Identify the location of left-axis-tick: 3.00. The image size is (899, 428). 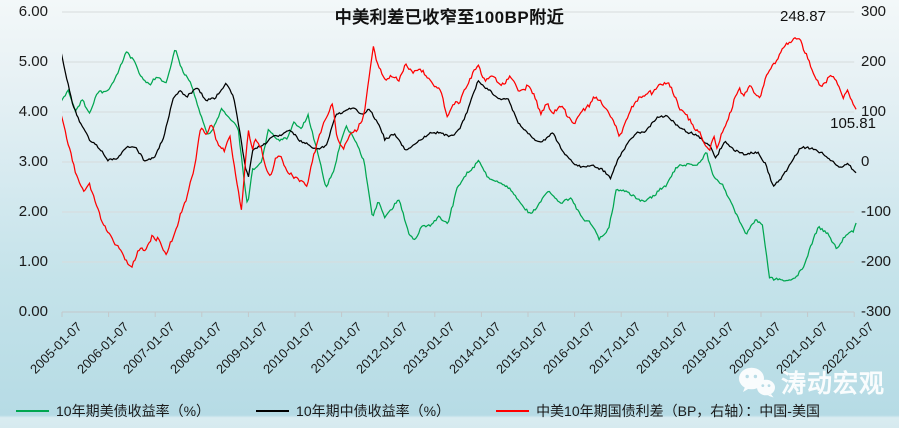
(33, 161).